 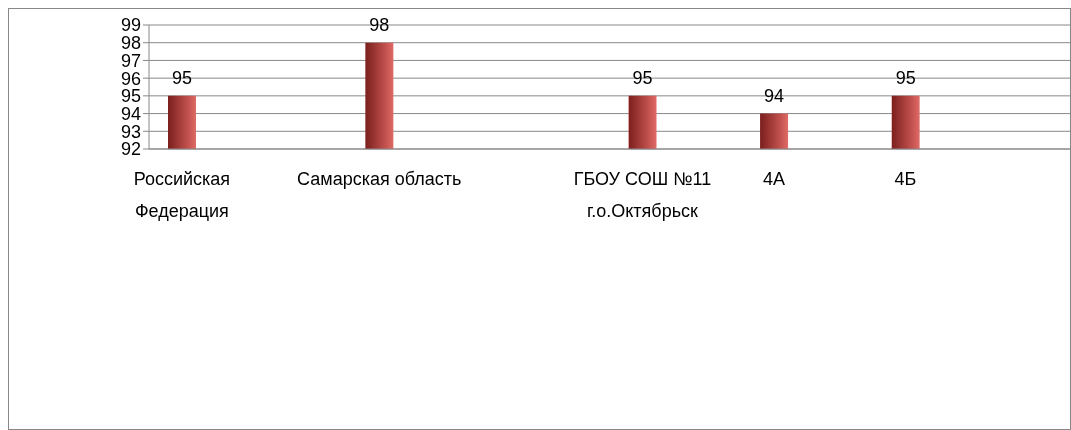 What do you see at coordinates (379, 179) in the screenshot?
I see `x-tick-label: Самарская область` at bounding box center [379, 179].